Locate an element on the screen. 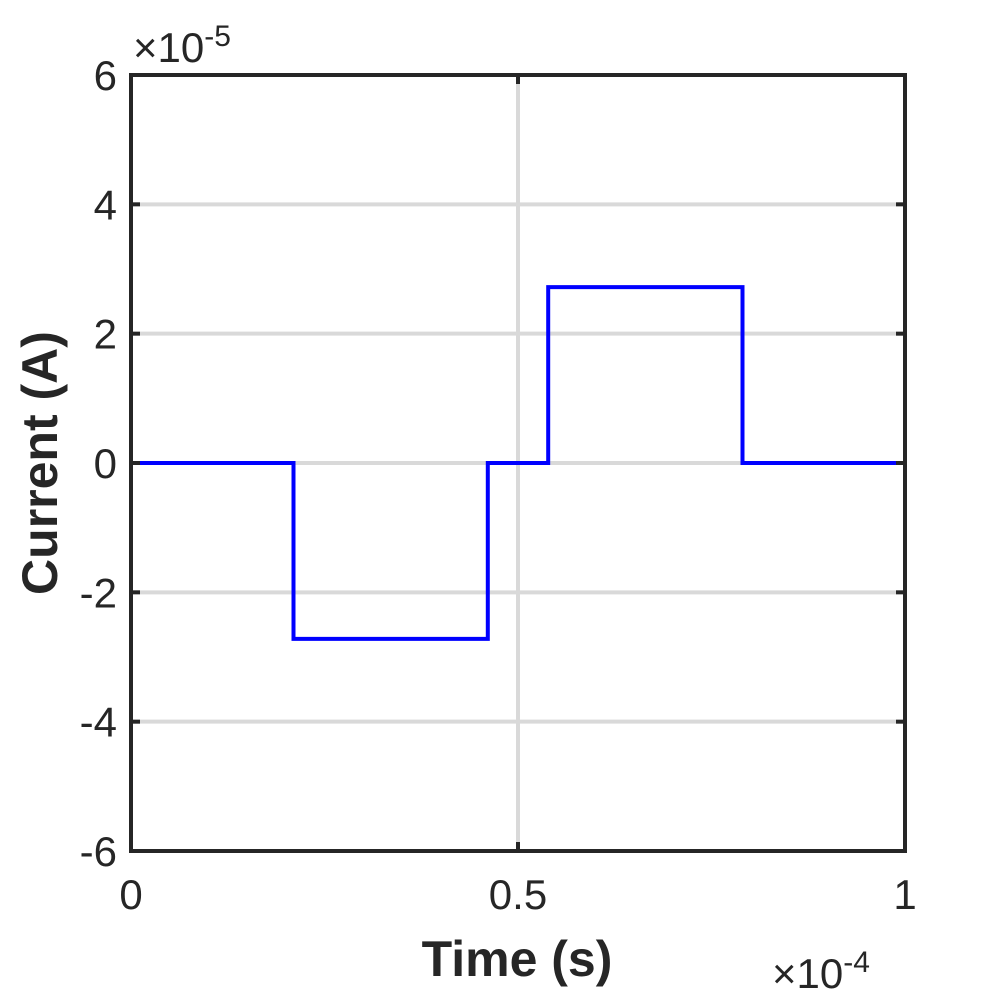  y-axis-exponent-label: ×10⁻⁵ is located at coordinates (182, 45).